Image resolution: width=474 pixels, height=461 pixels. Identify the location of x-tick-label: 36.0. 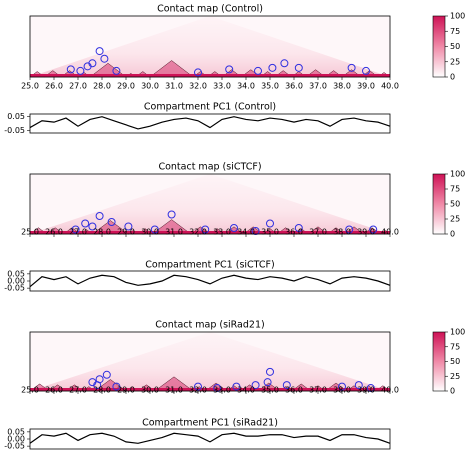
(294, 390).